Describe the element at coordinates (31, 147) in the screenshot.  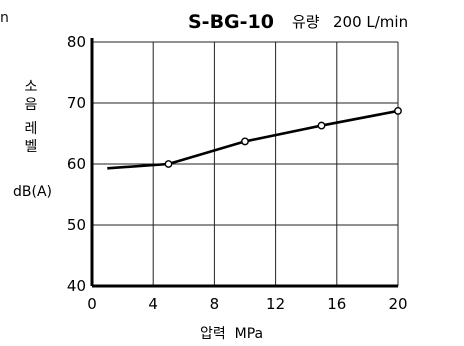
I see `y-axis-label-char-3: 벨` at that location.